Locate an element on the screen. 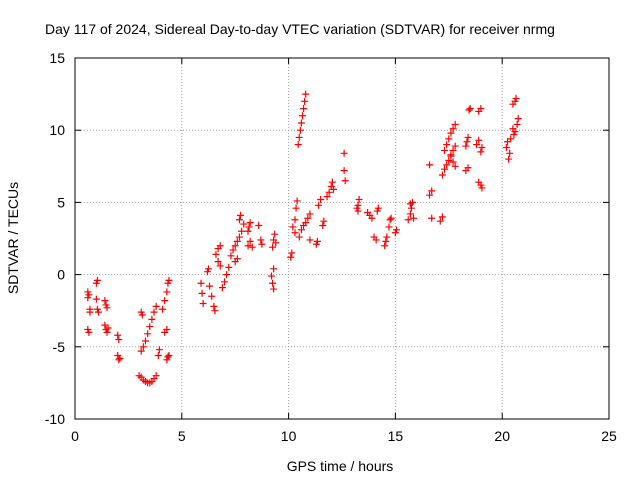  y-tick-label: 10 is located at coordinates (57, 130).